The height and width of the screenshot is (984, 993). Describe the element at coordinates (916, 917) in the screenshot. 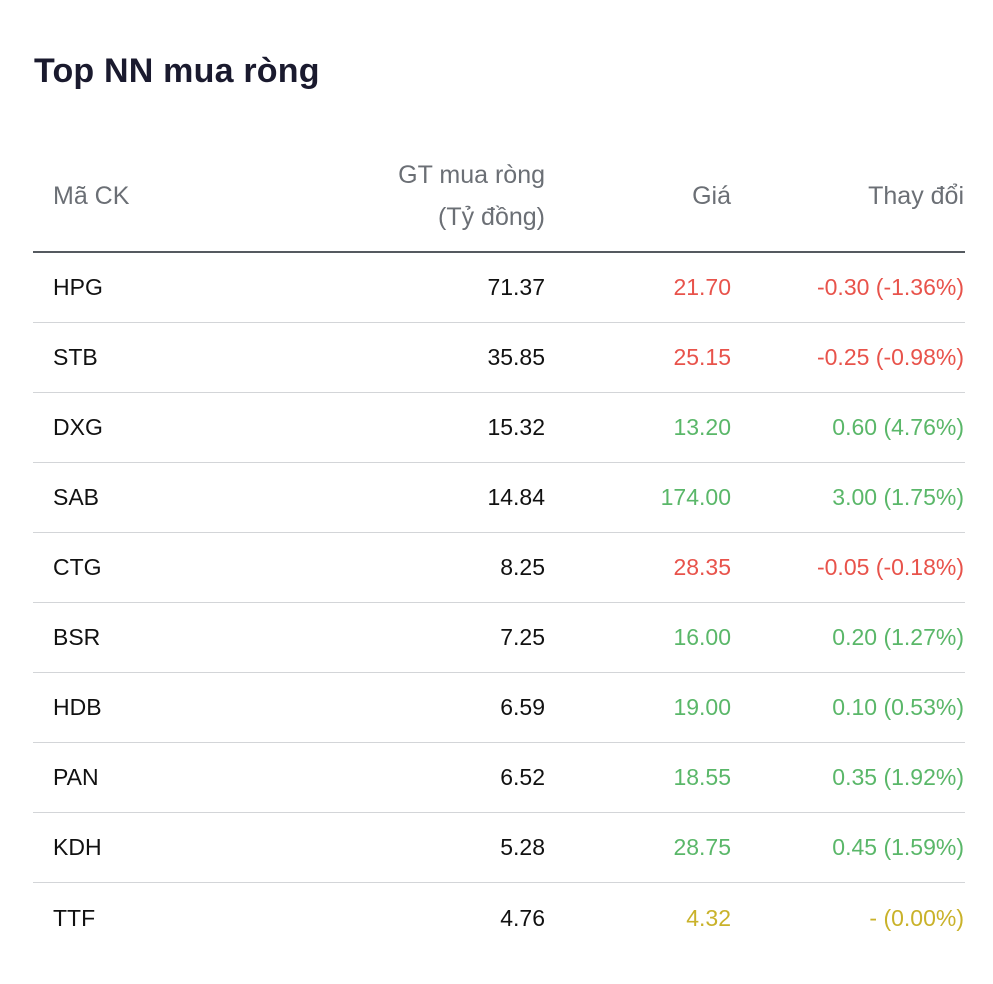

I see `cell-change: - (0.00%)` at that location.